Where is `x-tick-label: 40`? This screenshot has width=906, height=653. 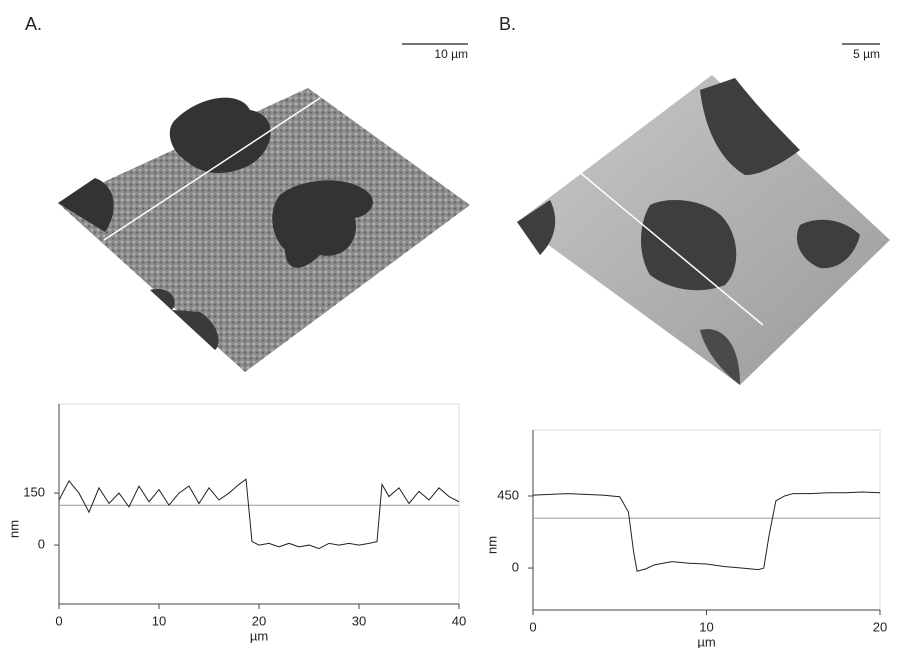
x-tick-label: 40 is located at coordinates (459, 620).